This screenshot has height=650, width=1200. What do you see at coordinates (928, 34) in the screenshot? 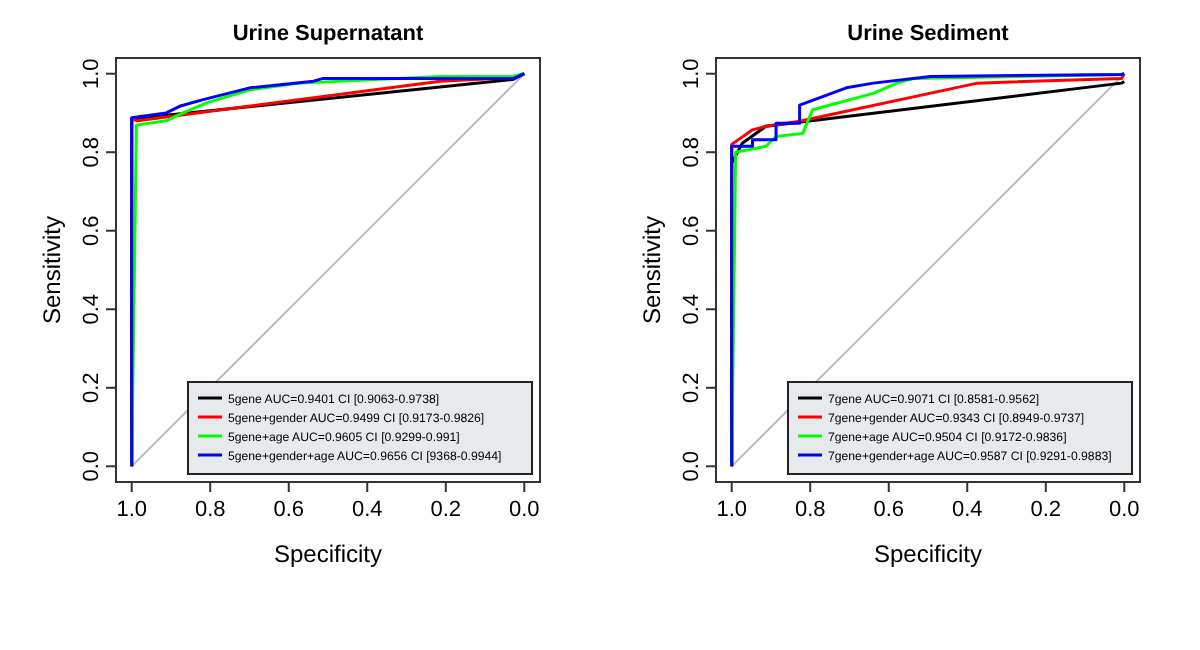
I see `chart-title: Urine Sediment` at bounding box center [928, 34].